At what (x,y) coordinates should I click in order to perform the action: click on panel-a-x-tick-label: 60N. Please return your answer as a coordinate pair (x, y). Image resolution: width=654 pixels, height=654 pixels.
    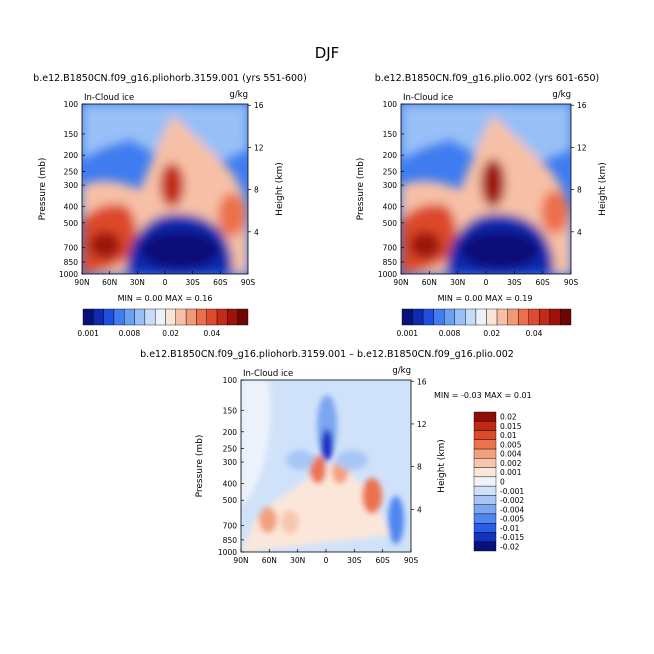
    Looking at the image, I should click on (109, 282).